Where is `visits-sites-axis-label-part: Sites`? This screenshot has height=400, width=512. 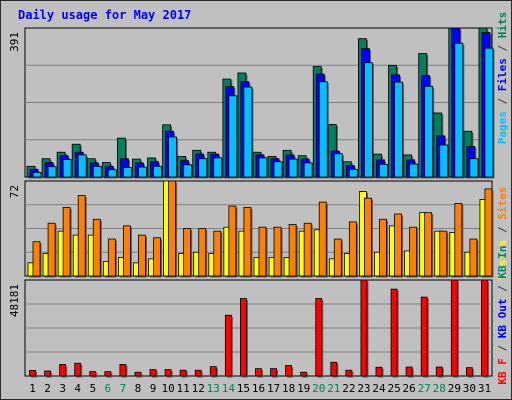 visits-sites-axis-label-part: Sites is located at coordinates (502, 203).